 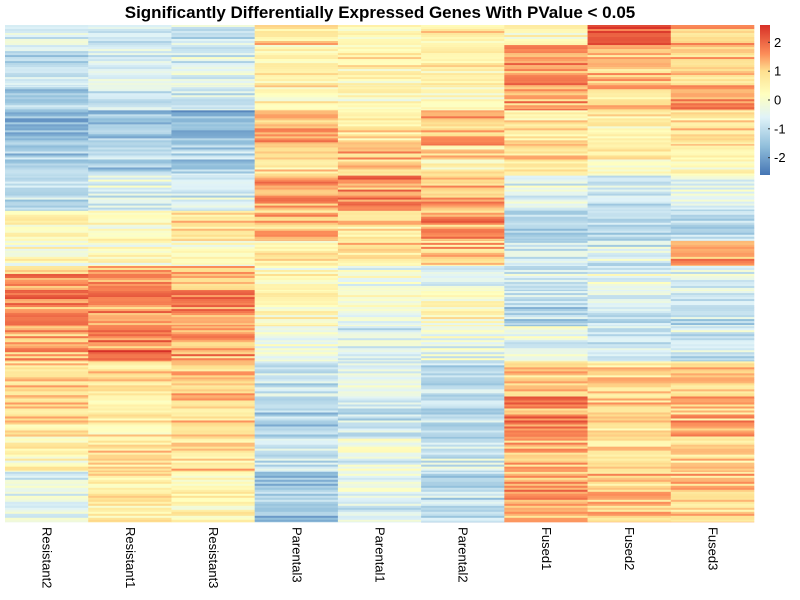 I want to click on column-label: Fused2, so click(x=629, y=548).